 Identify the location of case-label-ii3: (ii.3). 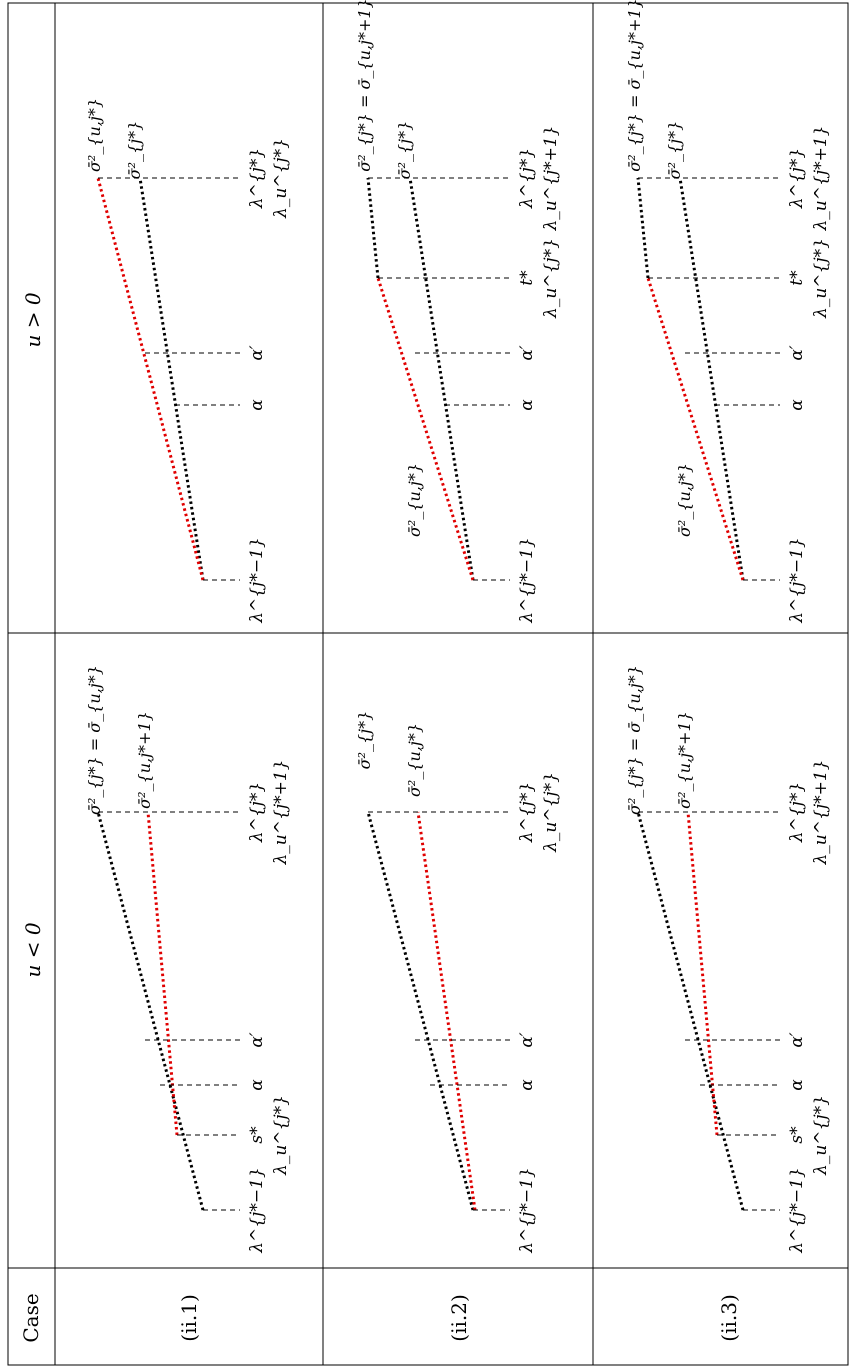
(729, 1317).